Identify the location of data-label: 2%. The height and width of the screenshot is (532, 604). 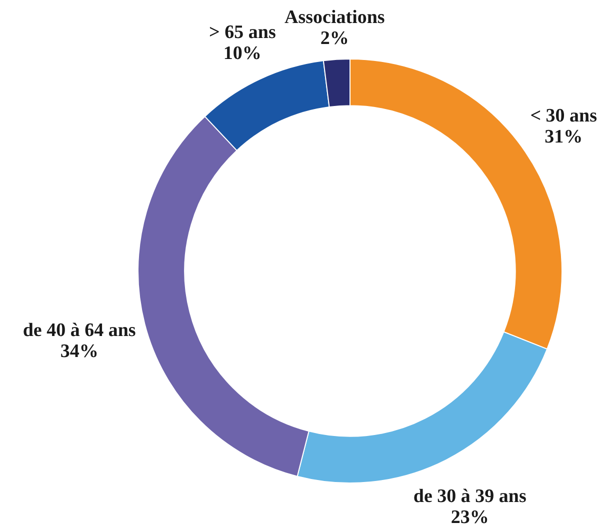
(334, 39).